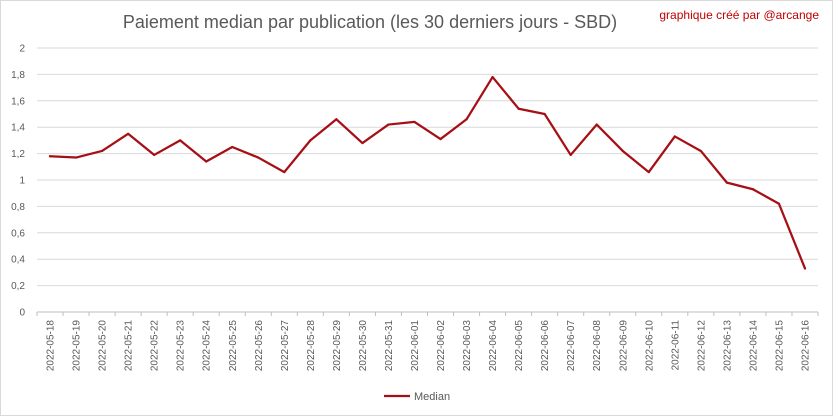 This screenshot has height=416, width=833. I want to click on x-tick-label: 2022-05-20, so click(103, 346).